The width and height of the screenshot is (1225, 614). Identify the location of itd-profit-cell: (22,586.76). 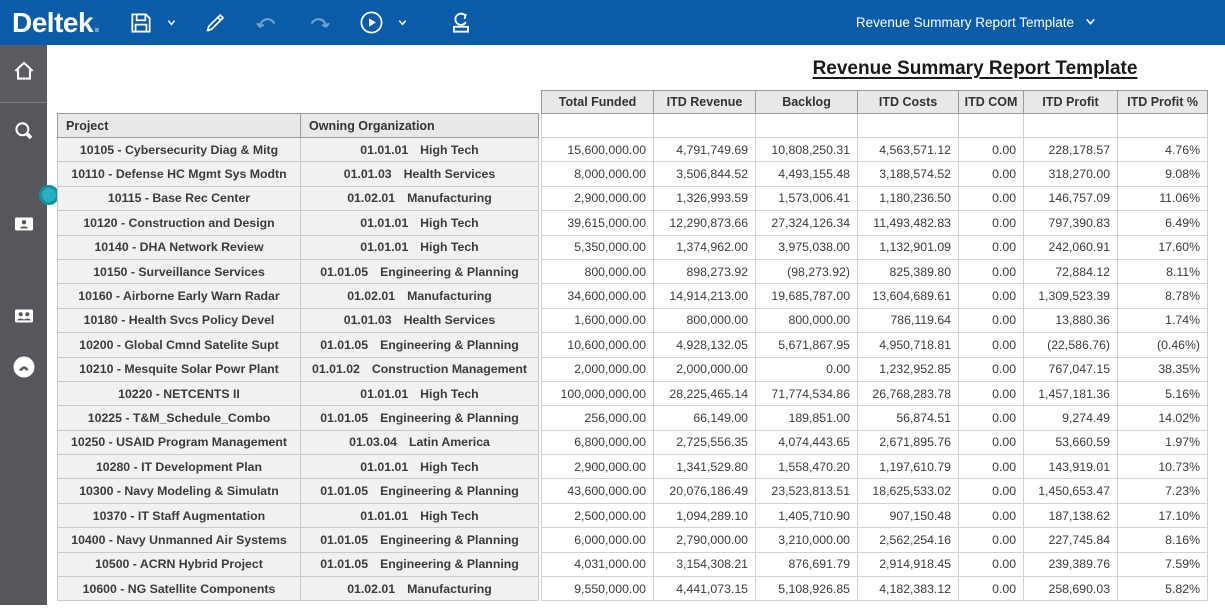
(1071, 345).